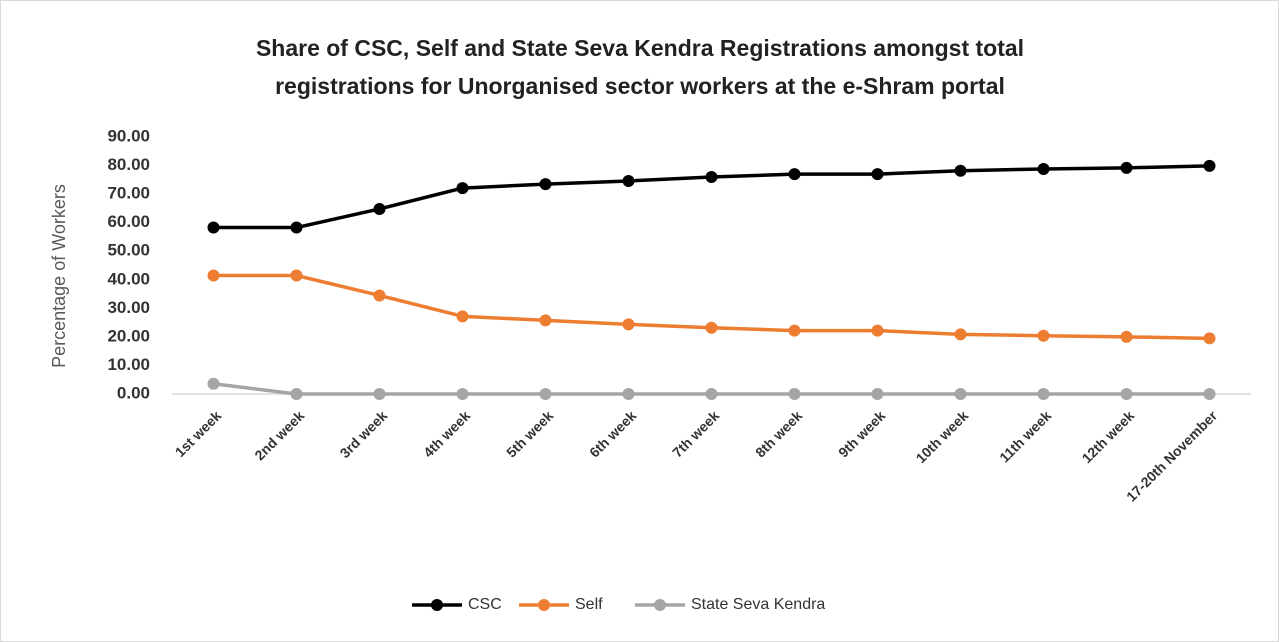 The width and height of the screenshot is (1279, 642). What do you see at coordinates (128, 307) in the screenshot?
I see `y-tick-label: 30.00` at bounding box center [128, 307].